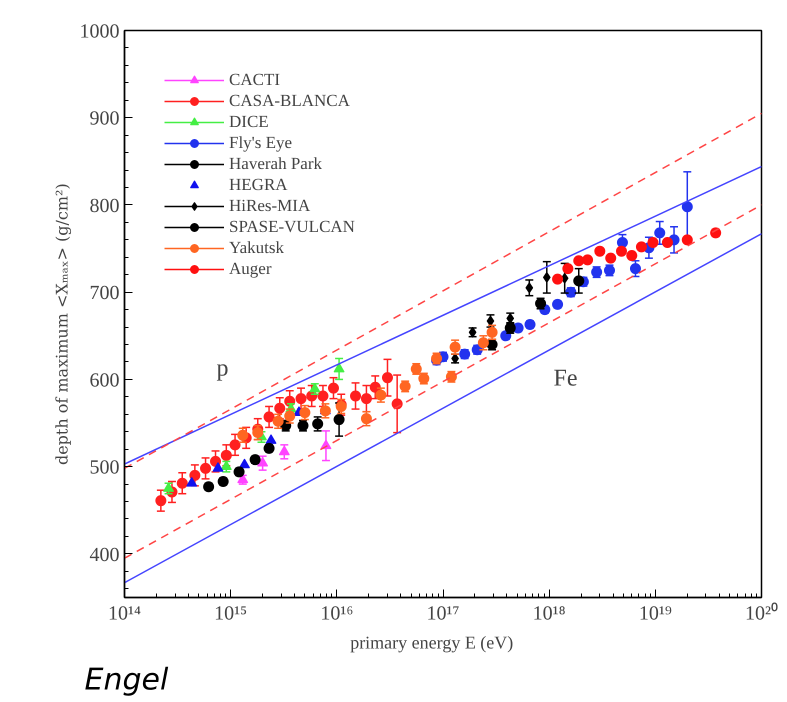 The height and width of the screenshot is (702, 787). I want to click on x-tick-label: 10¹⁵, so click(231, 613).